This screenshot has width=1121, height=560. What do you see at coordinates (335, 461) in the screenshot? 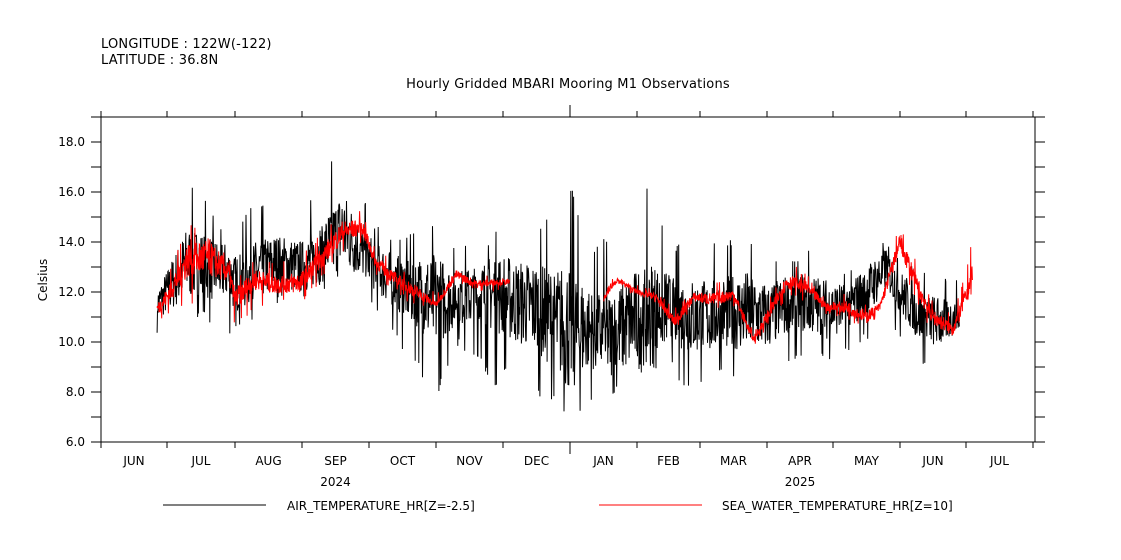
I see `x-tick-label: SEP` at bounding box center [335, 461].